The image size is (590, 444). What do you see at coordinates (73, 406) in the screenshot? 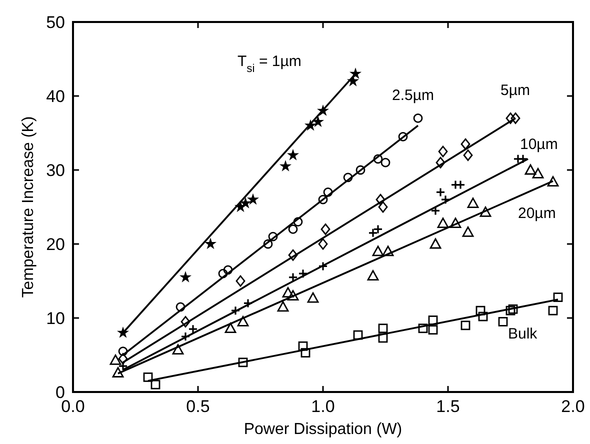
I see `x-tick-label: 0.0` at bounding box center [73, 406].